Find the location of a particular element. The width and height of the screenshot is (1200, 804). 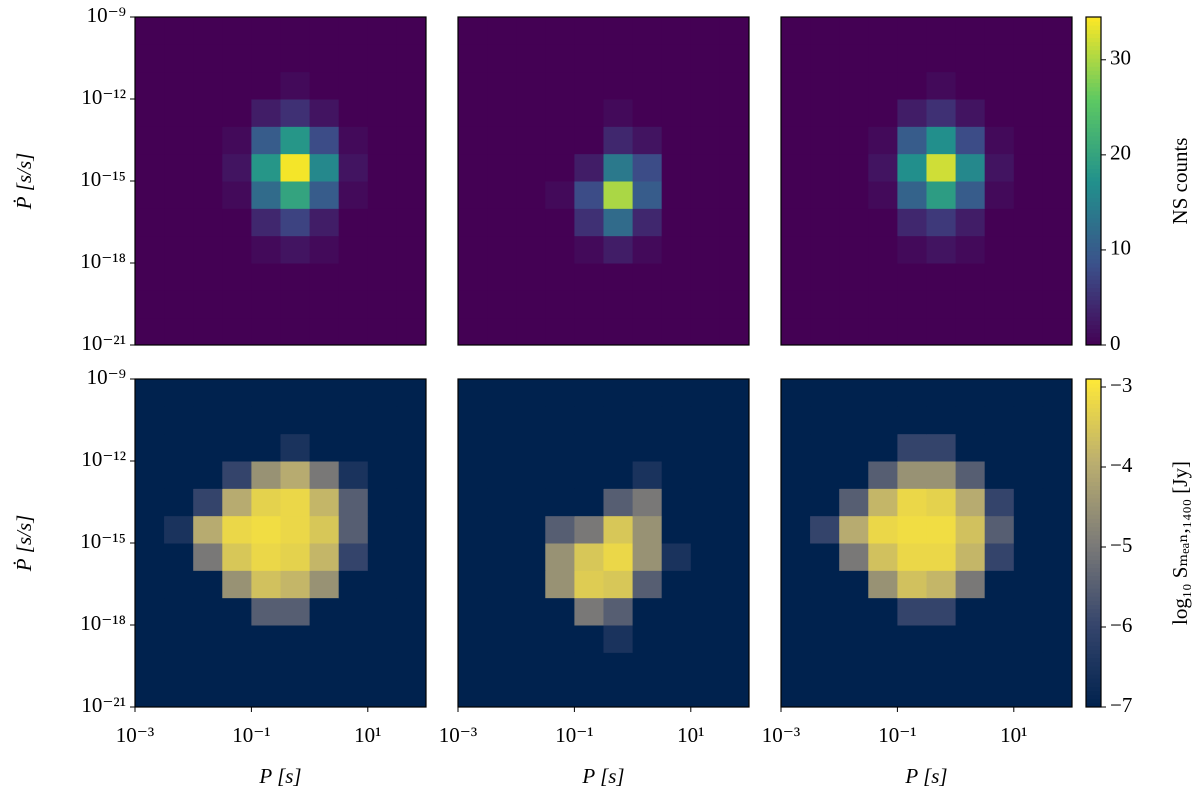

y-axis-label: Ṗ [s/s] is located at coordinates (24, 544).